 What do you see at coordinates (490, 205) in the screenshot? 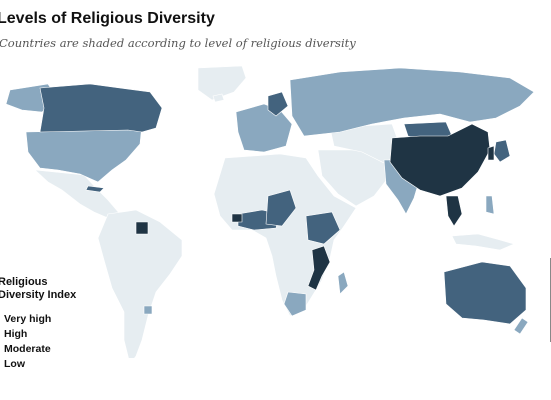
I see `region-philippines` at bounding box center [490, 205].